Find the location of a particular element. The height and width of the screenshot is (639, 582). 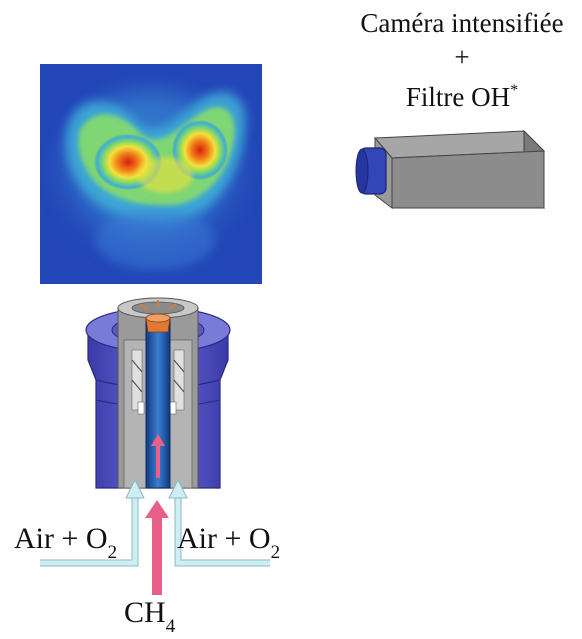

air-inlet-left-arrow is located at coordinates (92, 522).